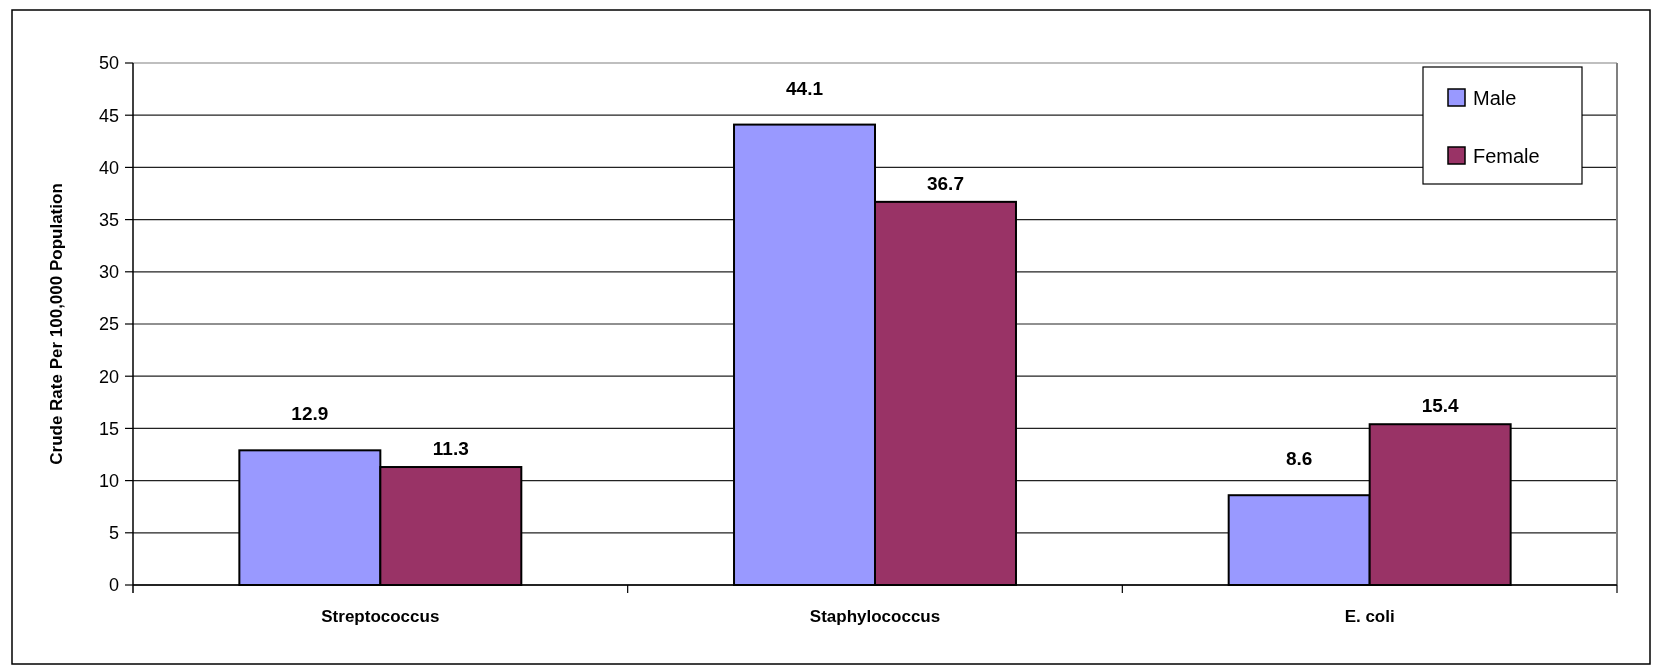  Describe the element at coordinates (108, 480) in the screenshot. I see `y-tick-label: 10` at that location.